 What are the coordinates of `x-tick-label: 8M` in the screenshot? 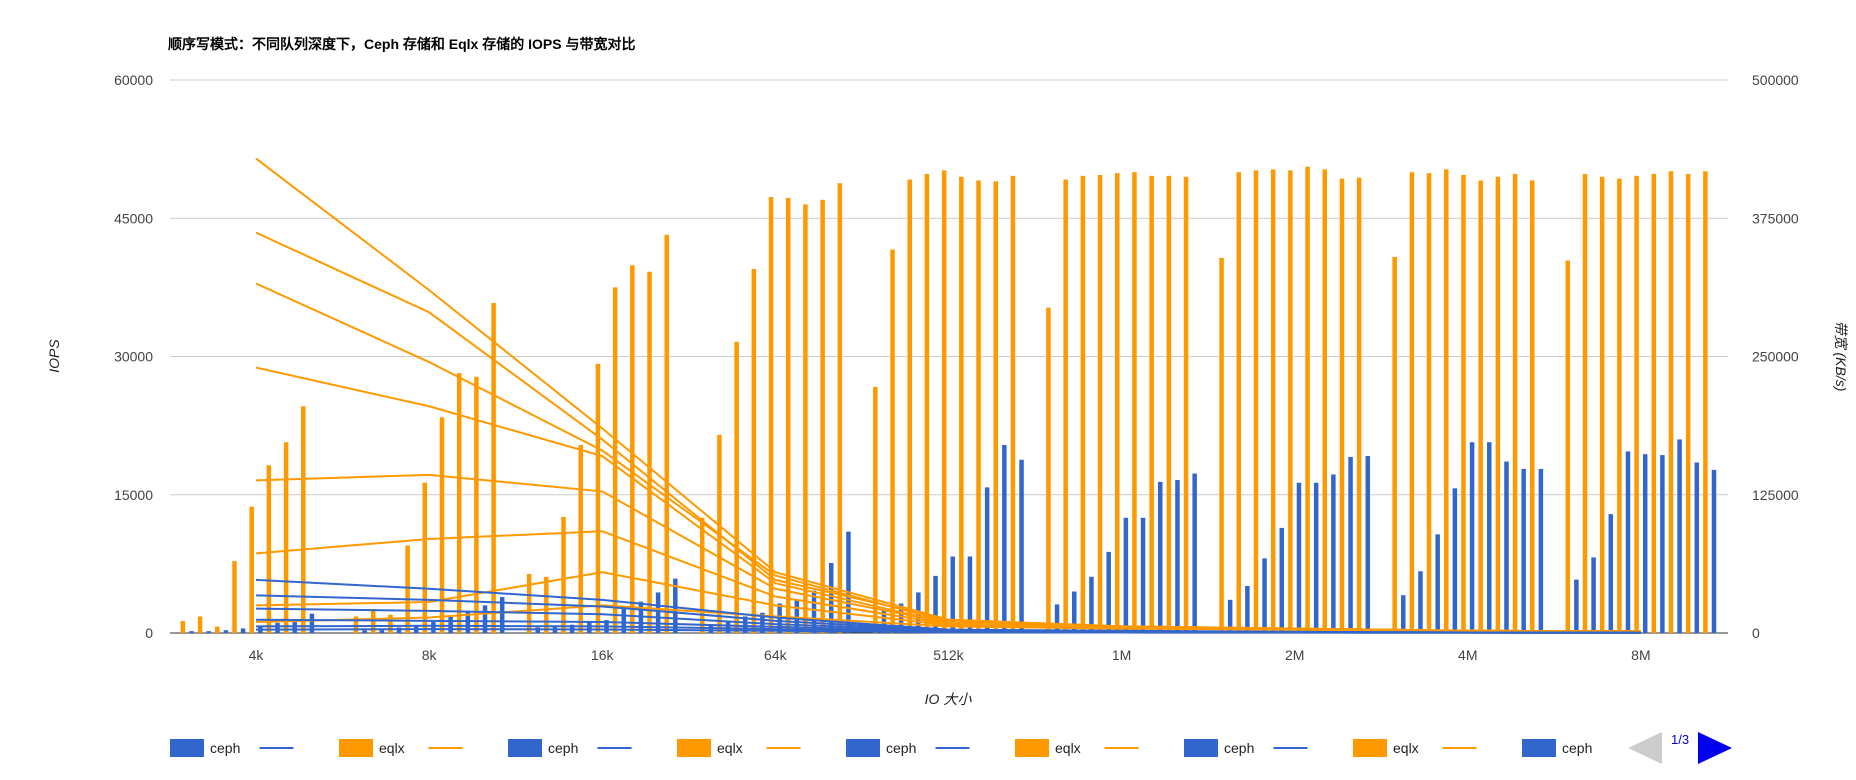 It's located at (1640, 655).